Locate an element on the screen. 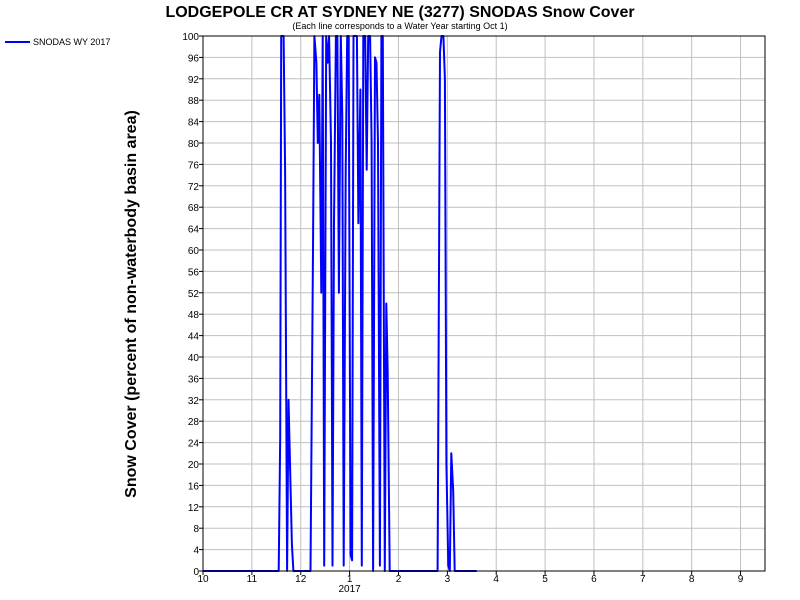 This screenshot has width=800, height=600. y-tick-label: 60 is located at coordinates (194, 251).